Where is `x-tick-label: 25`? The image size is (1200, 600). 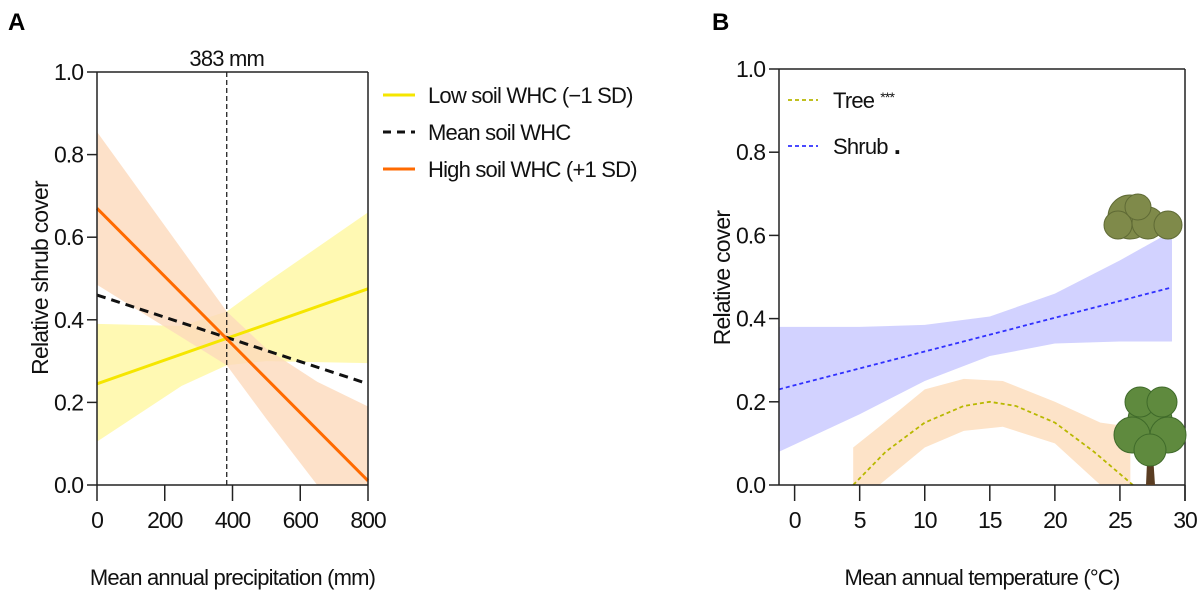 x-tick-label: 25 is located at coordinates (1120, 520).